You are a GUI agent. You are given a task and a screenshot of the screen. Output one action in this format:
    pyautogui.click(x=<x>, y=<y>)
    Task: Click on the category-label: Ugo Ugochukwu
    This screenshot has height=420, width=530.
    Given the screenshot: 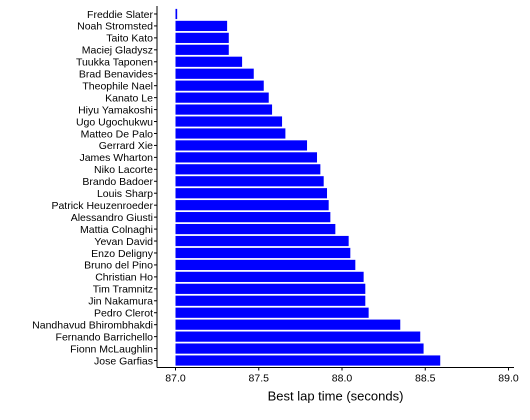 What is the action you would take?
    pyautogui.click(x=114, y=122)
    